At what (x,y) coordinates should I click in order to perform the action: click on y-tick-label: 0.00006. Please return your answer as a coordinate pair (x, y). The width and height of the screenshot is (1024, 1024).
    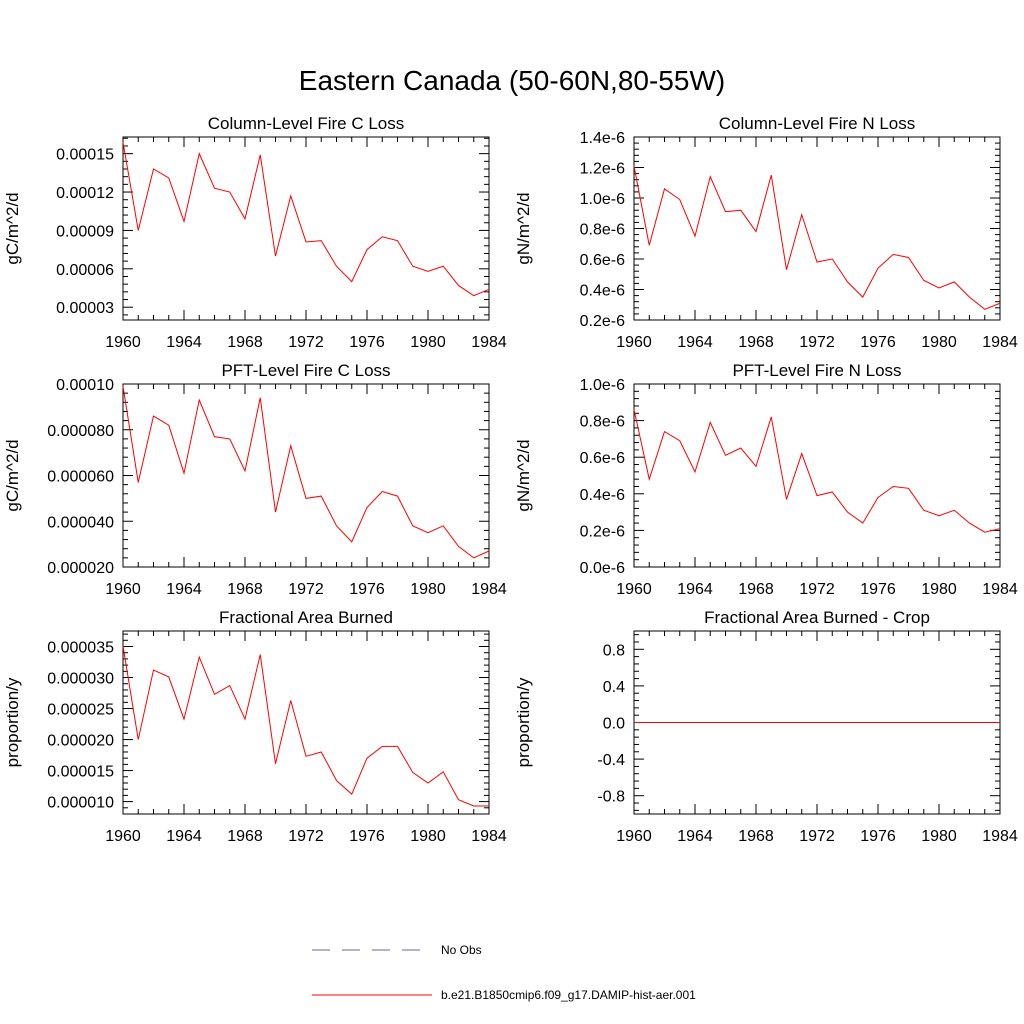
    Looking at the image, I should click on (85, 270).